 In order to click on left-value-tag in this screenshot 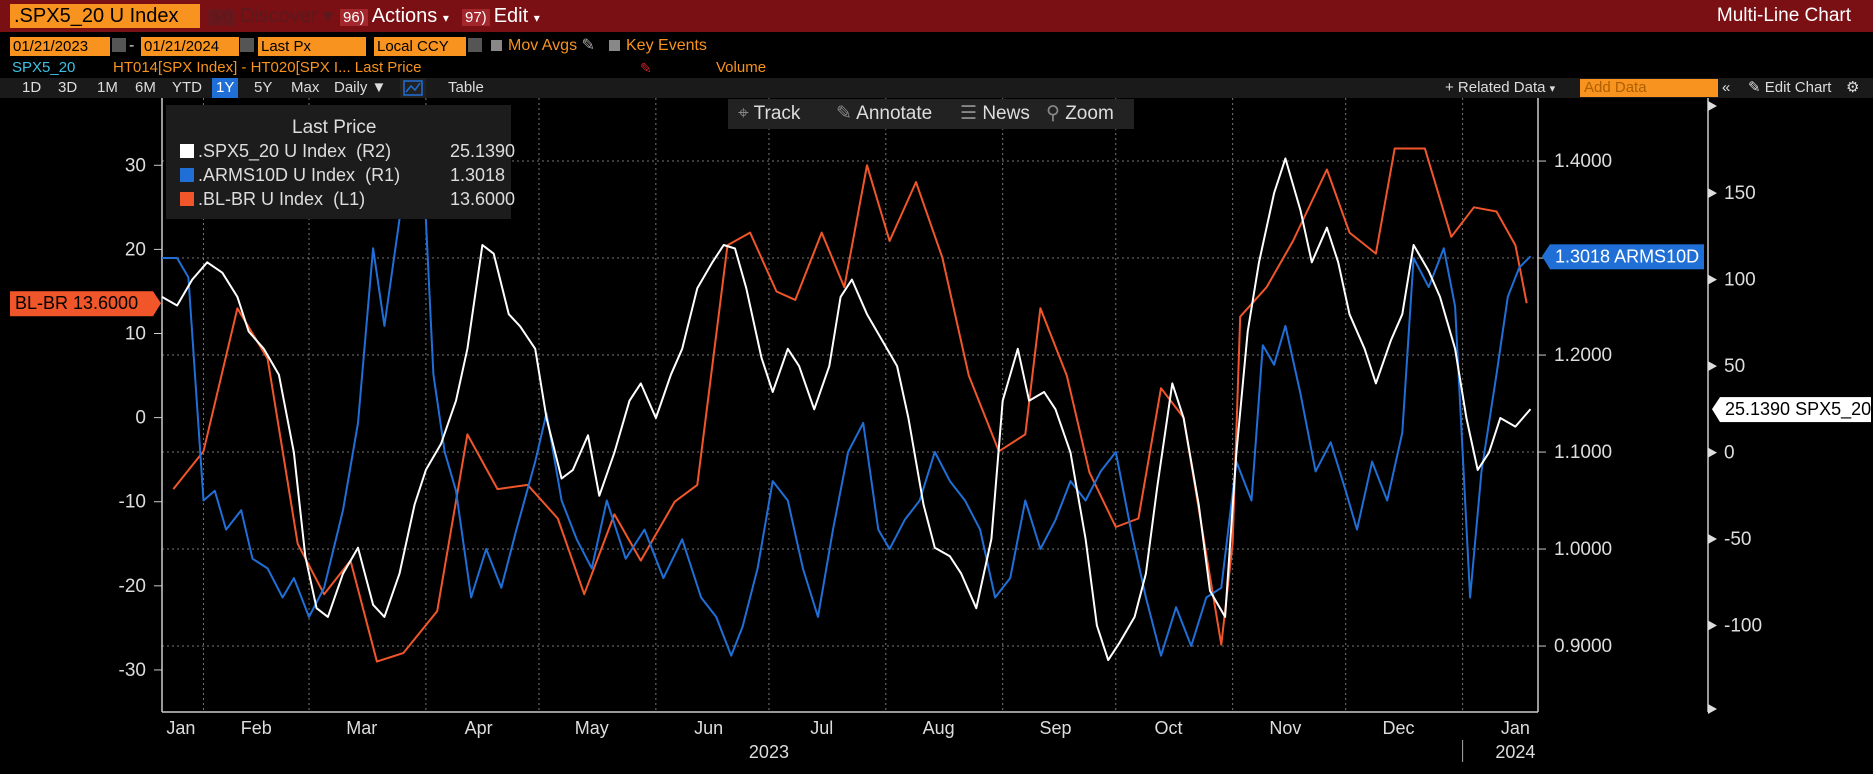, I will do `click(81, 304)`.